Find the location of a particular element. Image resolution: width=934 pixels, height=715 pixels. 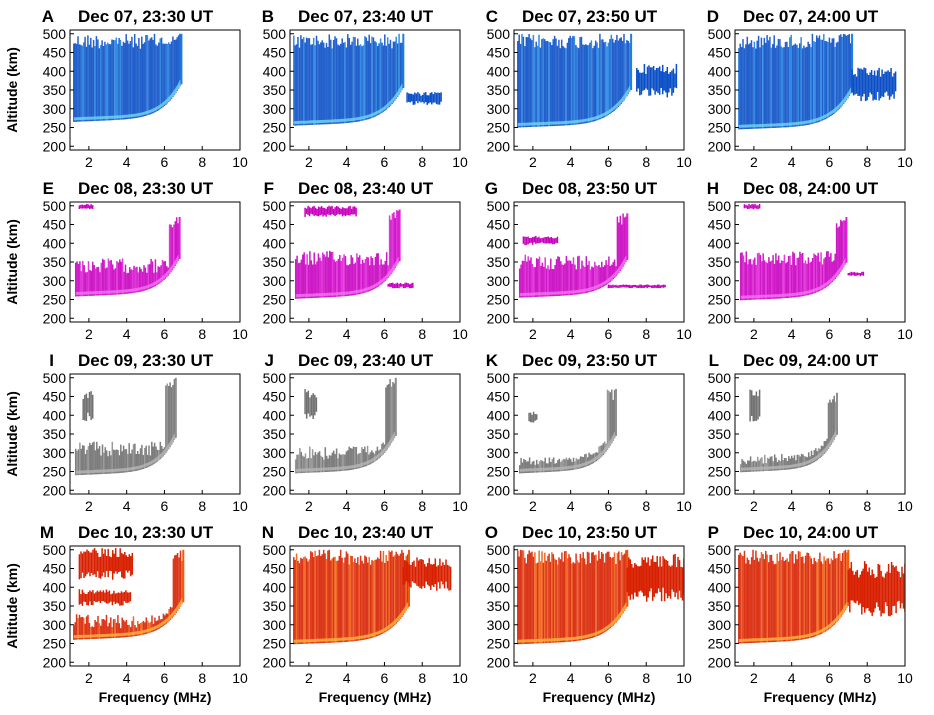

panel-title: Dec 07, 23:30 UT is located at coordinates (146, 16).